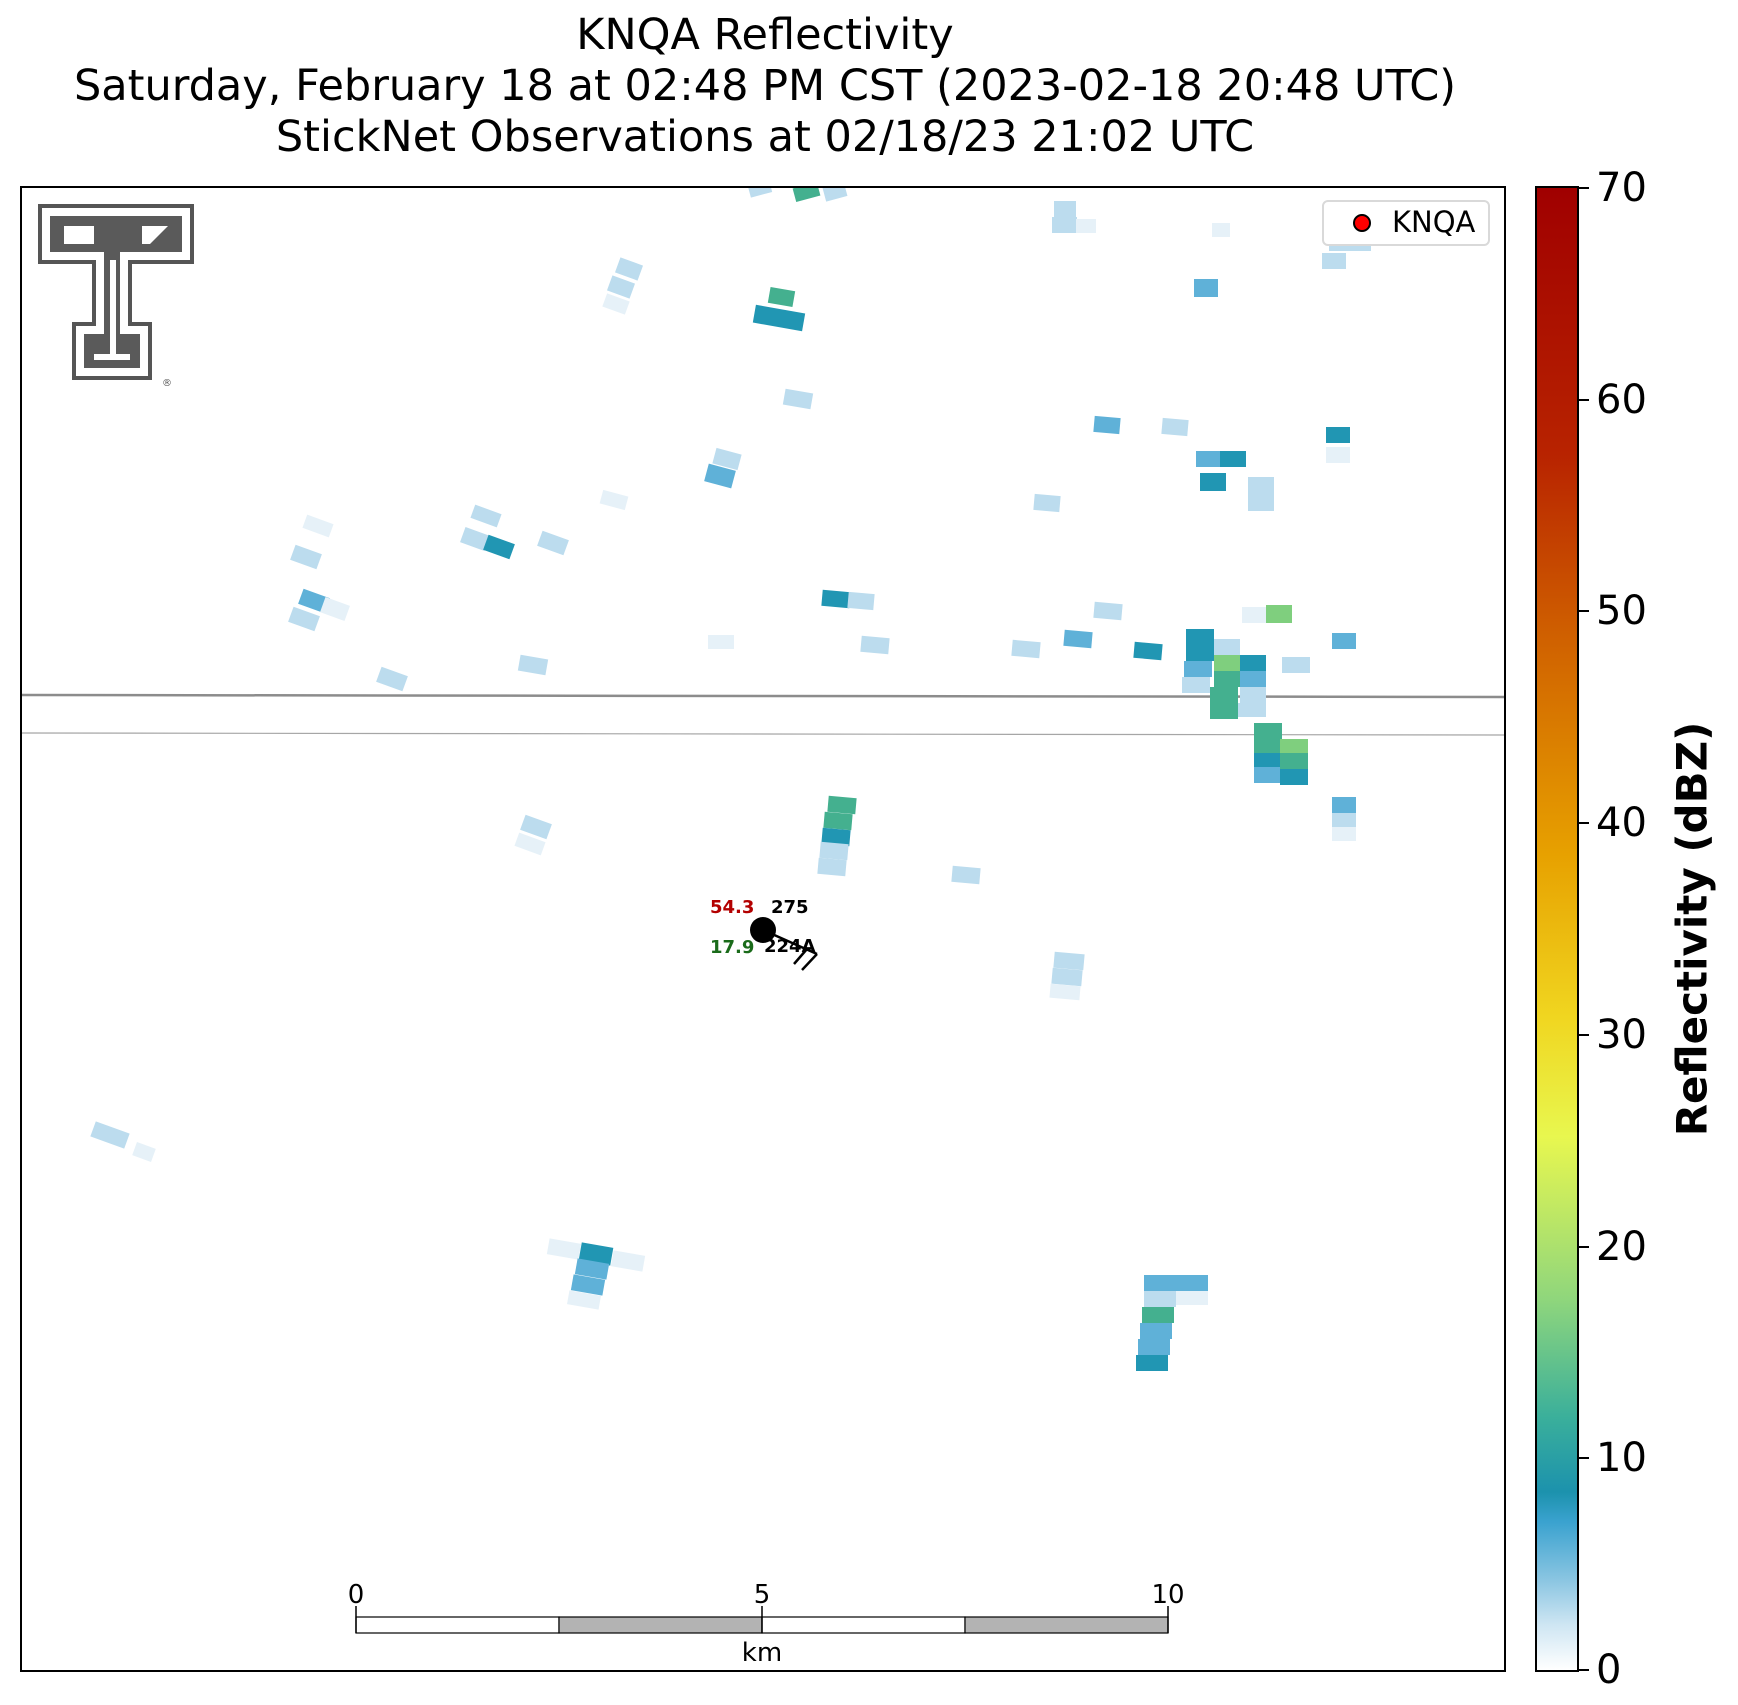 The width and height of the screenshot is (1738, 1705). What do you see at coordinates (763, 734) in the screenshot?
I see `boundary-line-lower` at bounding box center [763, 734].